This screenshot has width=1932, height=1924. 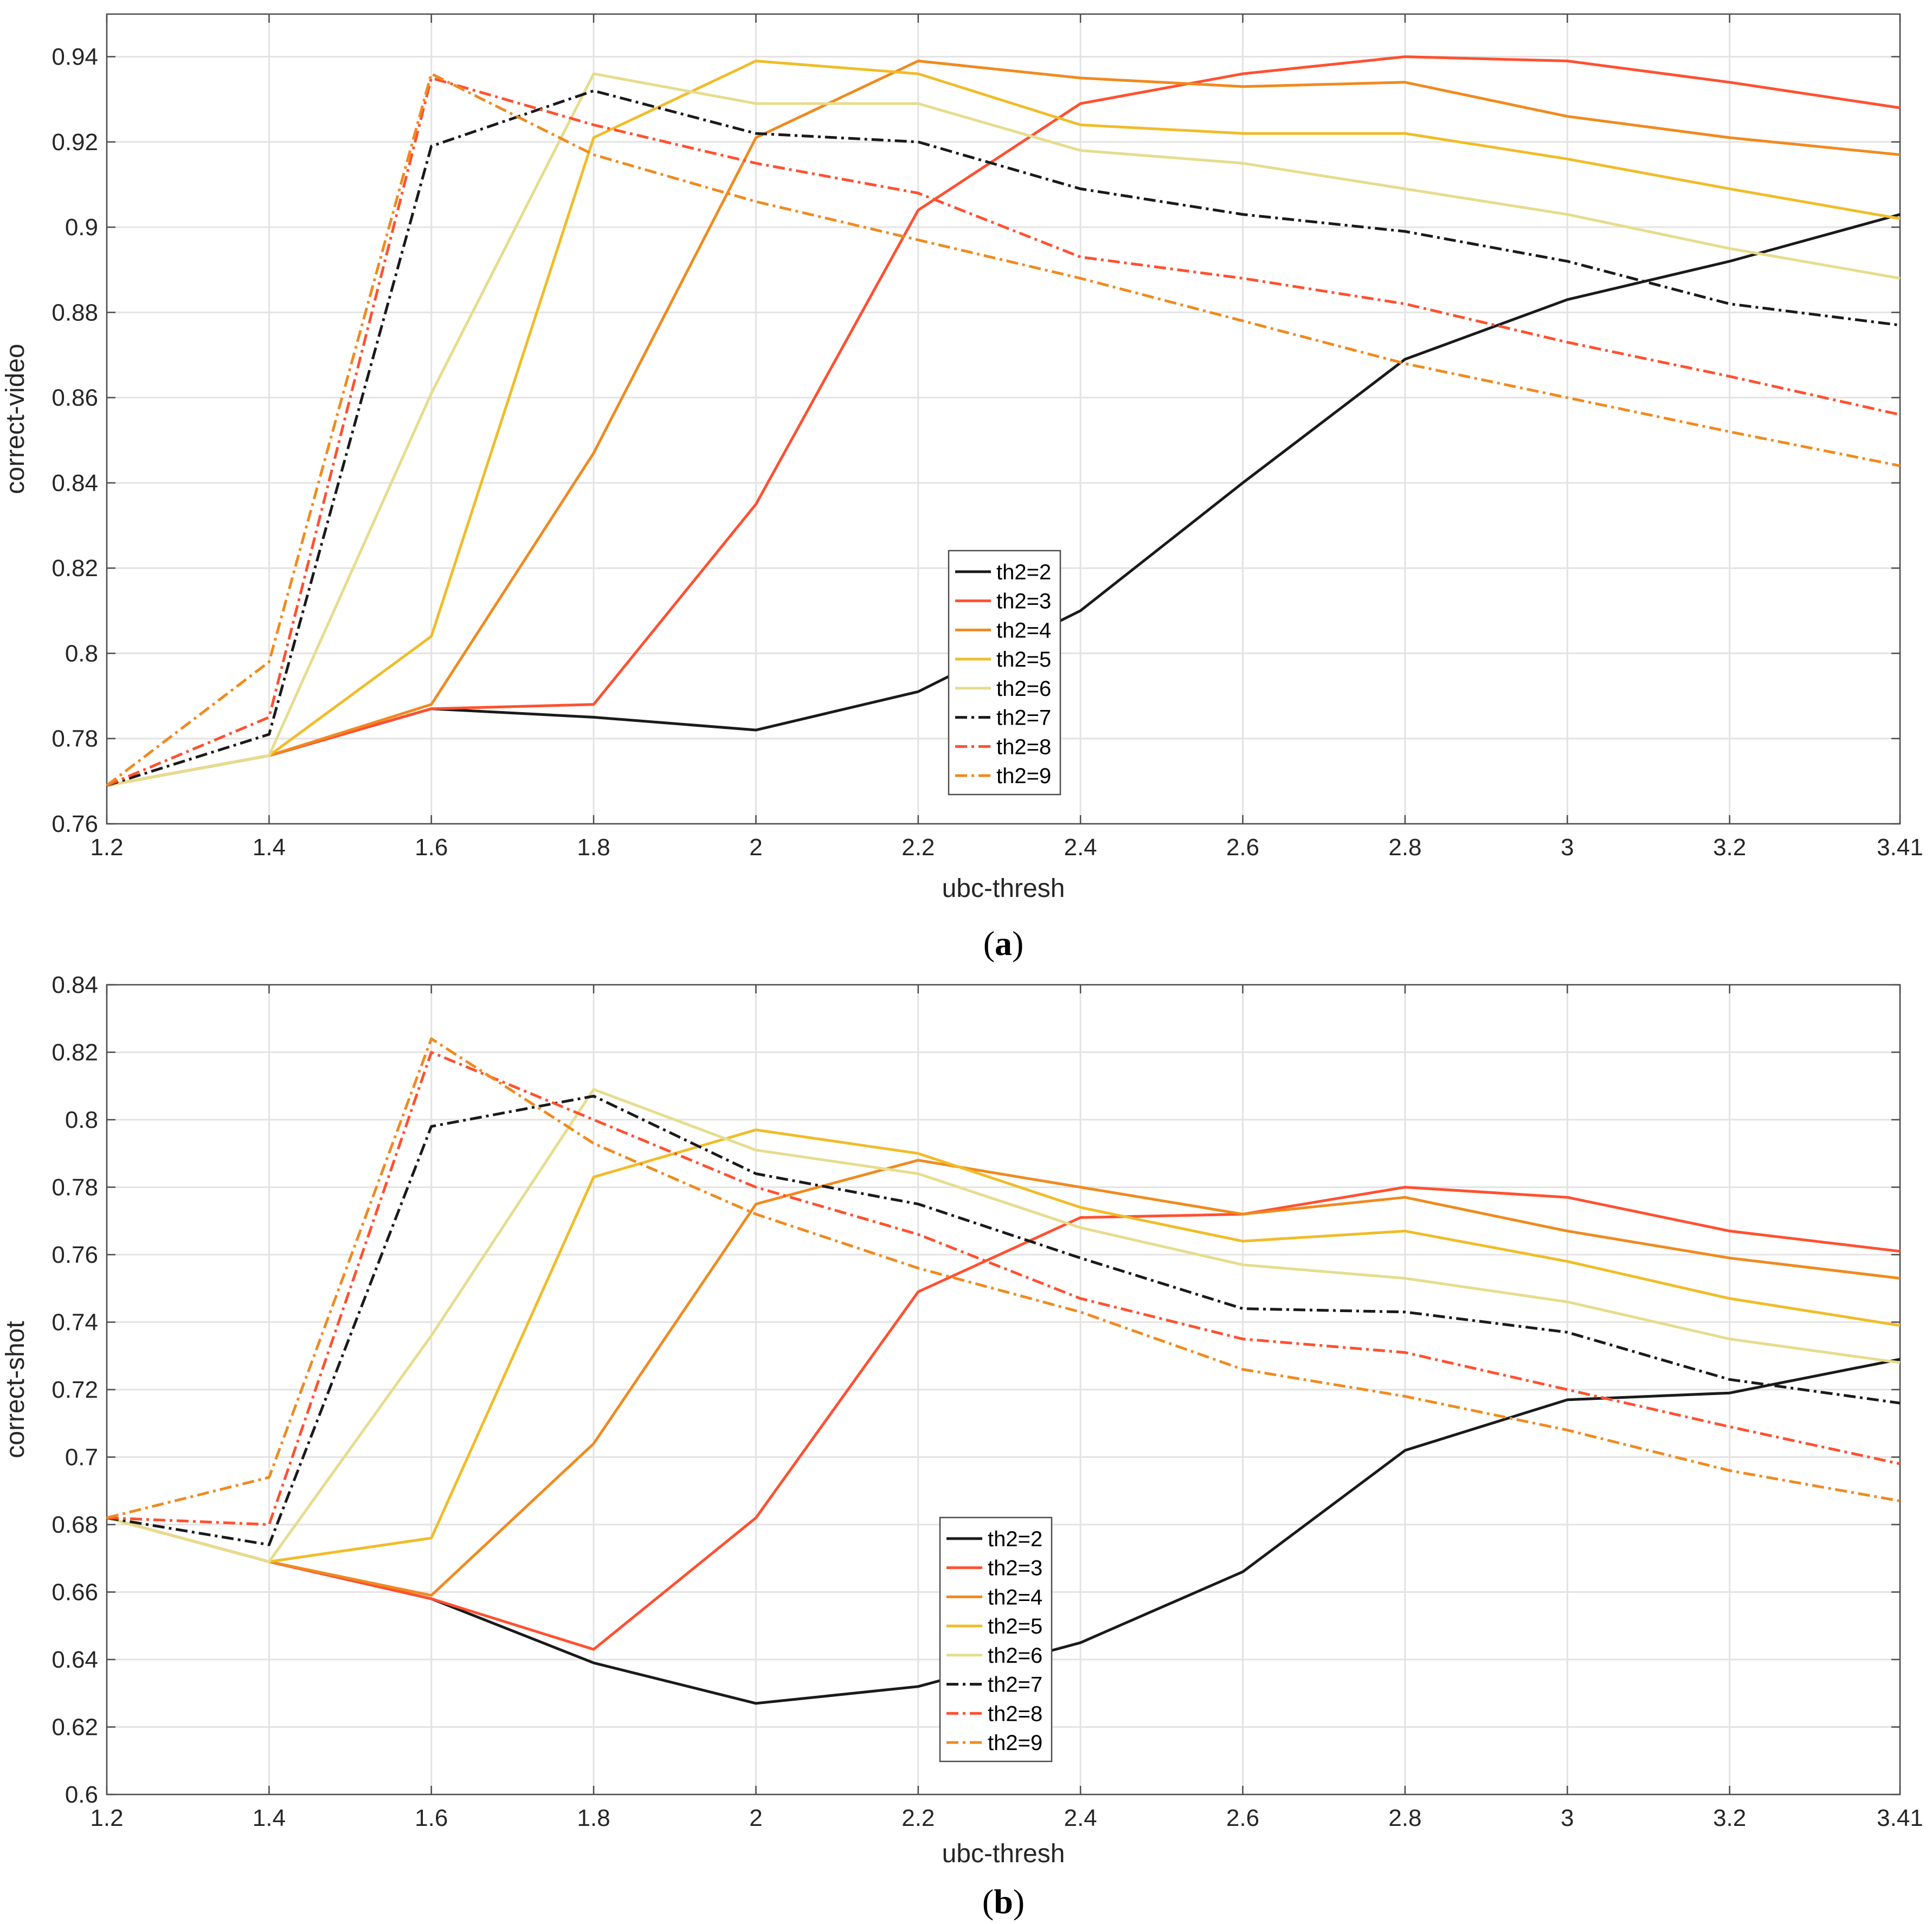 What do you see at coordinates (74, 1525) in the screenshot?
I see `y-tick-label: 0.68` at bounding box center [74, 1525].